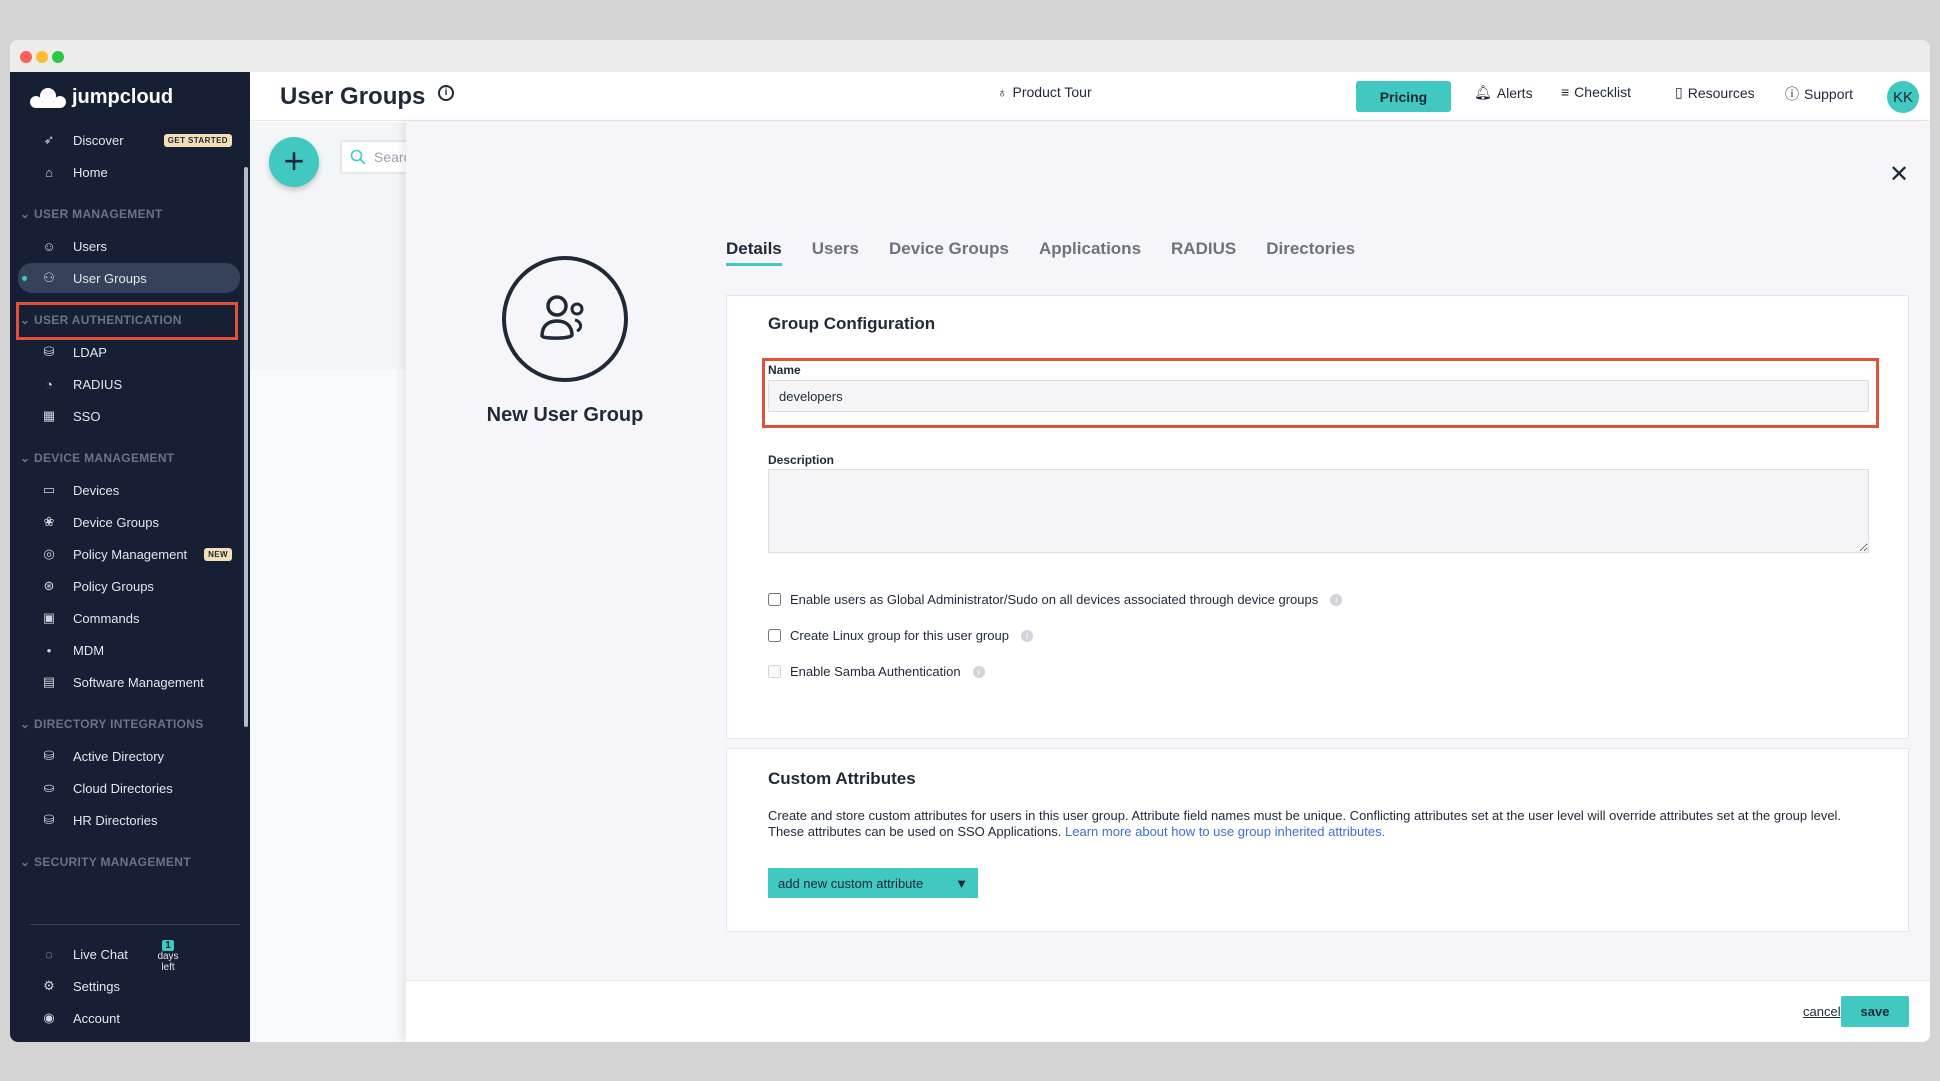 Image resolution: width=1940 pixels, height=1081 pixels. Describe the element at coordinates (135, 820) in the screenshot. I see `sidebar-item-hr-directories: ⛁ HR Directories` at that location.